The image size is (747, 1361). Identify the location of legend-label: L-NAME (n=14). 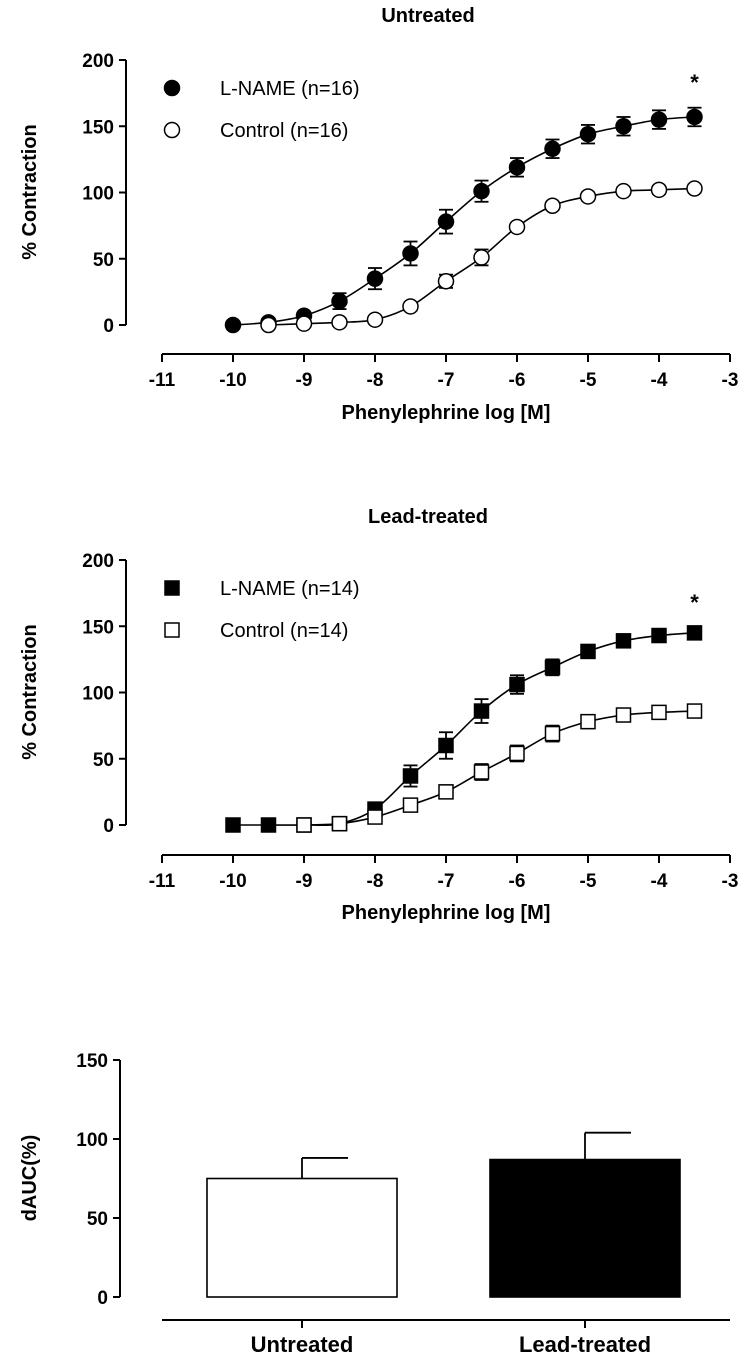
(290, 589).